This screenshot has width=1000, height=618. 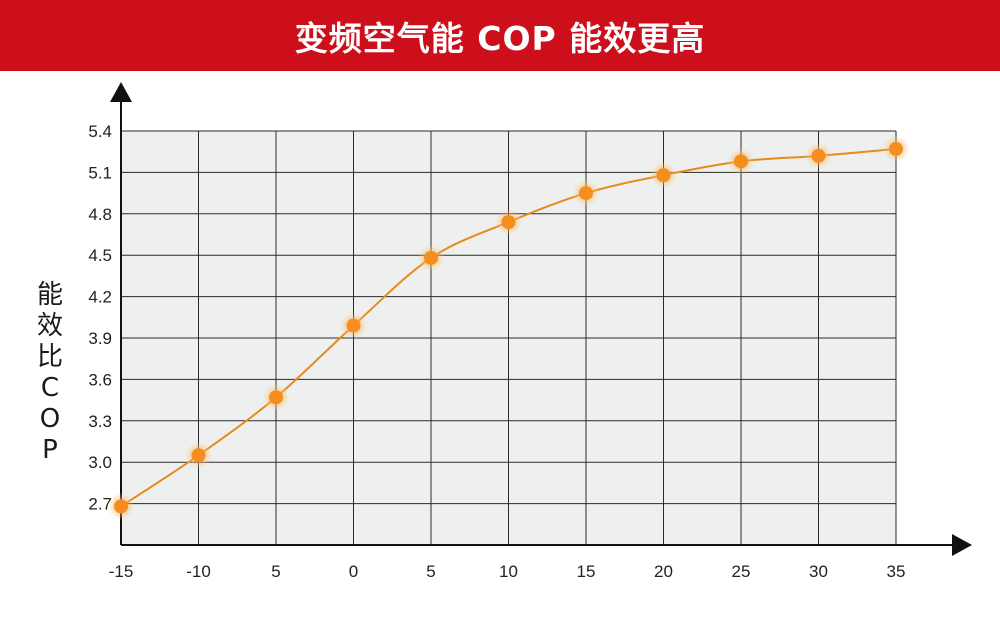 What do you see at coordinates (198, 571) in the screenshot?
I see `x-tick-label: -10` at bounding box center [198, 571].